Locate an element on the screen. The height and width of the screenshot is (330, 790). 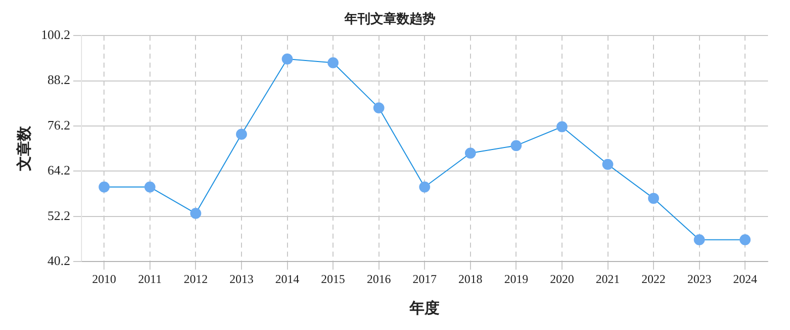
x-tick-label: 2018 is located at coordinates (470, 279).